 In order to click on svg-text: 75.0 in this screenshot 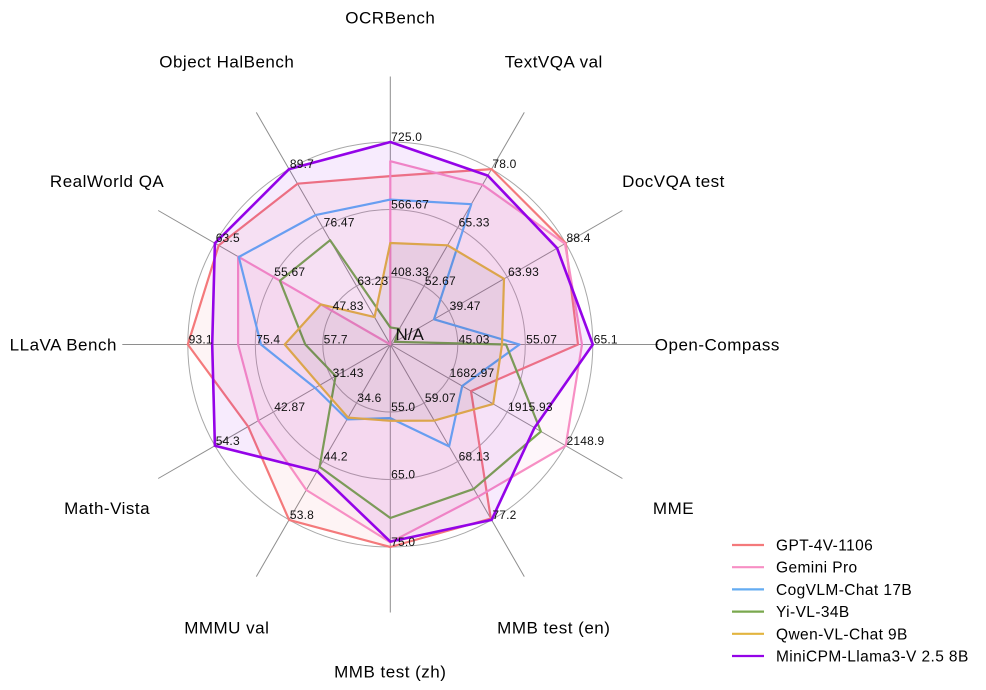, I will do `click(403, 542)`.